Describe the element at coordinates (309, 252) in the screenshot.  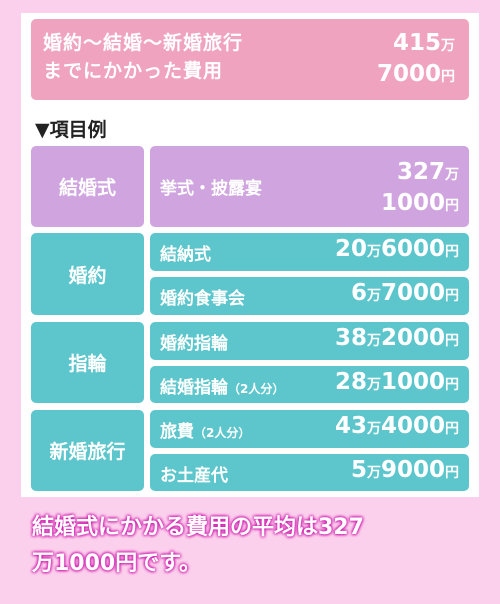
I see `item-betrothal-ceremony: 結納式 20万6000円` at that location.